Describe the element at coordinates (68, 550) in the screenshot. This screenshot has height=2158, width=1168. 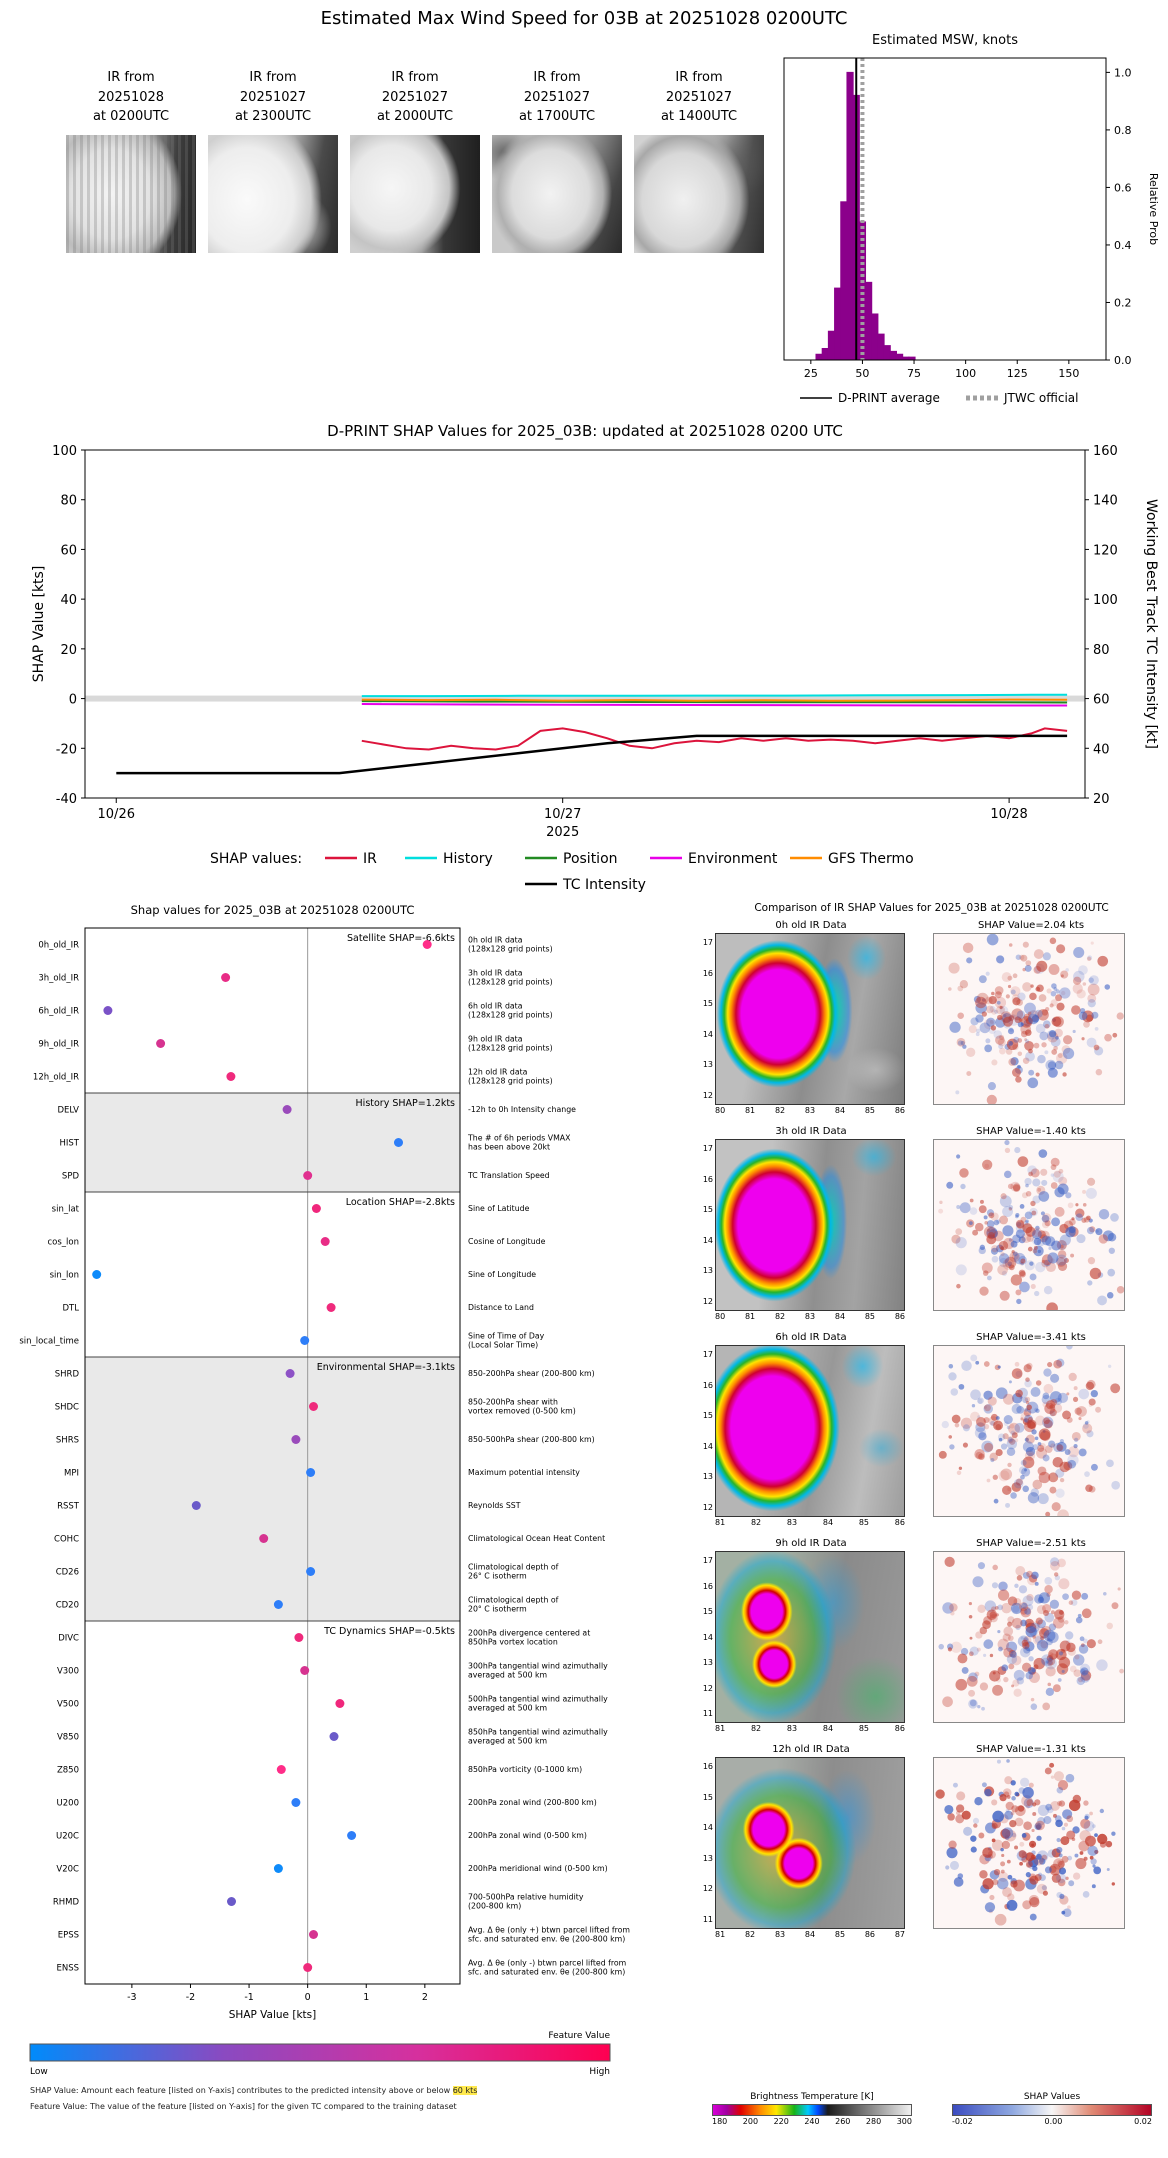
I see `left-y-tick: 60` at that location.